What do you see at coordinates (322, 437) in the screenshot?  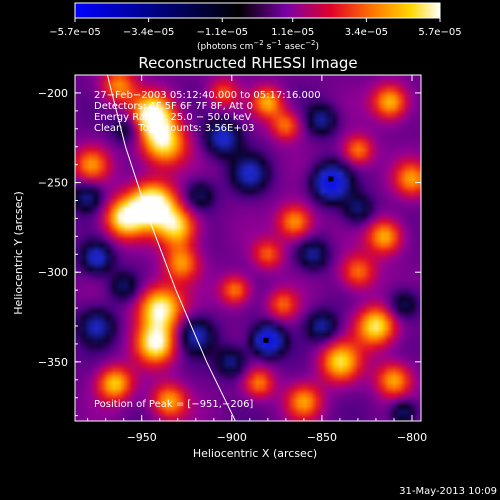 I see `x-tick-label: −850` at bounding box center [322, 437].